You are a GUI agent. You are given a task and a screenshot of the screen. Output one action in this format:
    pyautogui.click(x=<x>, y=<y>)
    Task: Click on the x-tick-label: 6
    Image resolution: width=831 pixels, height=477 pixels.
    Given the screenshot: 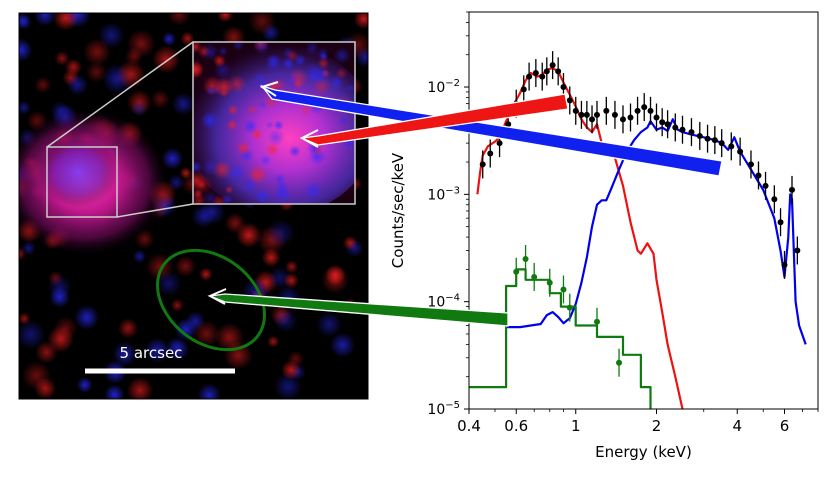 What is the action you would take?
    pyautogui.click(x=785, y=426)
    